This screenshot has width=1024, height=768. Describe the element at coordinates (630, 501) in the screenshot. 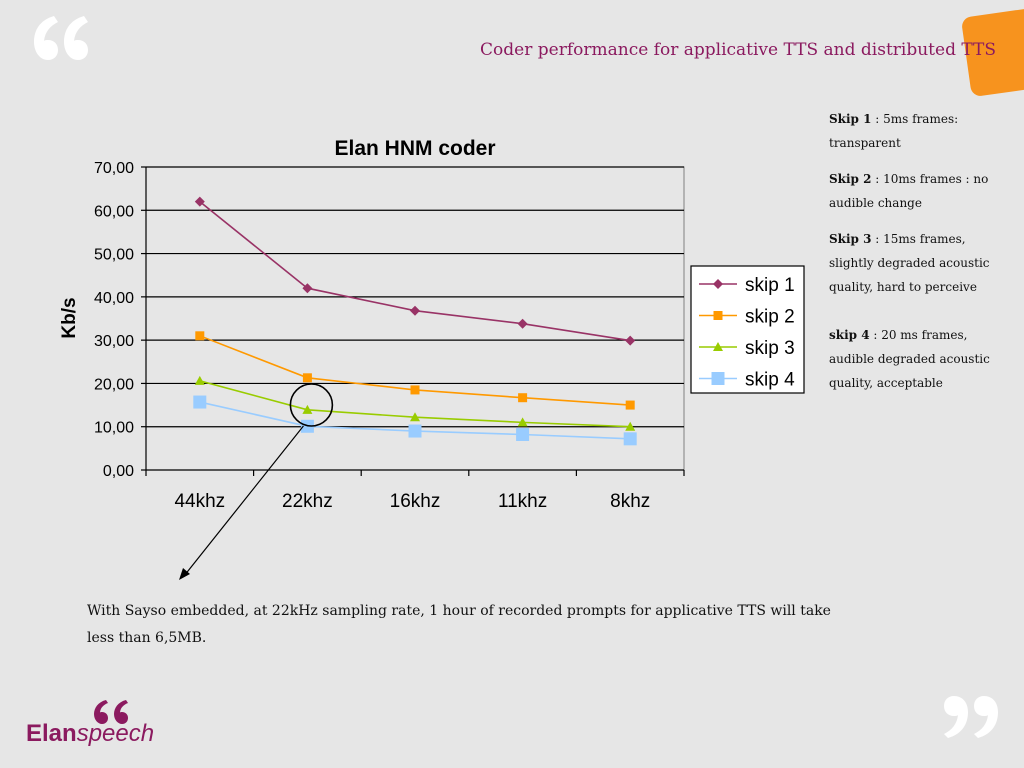

I see `x-tick-label: 8khz` at that location.